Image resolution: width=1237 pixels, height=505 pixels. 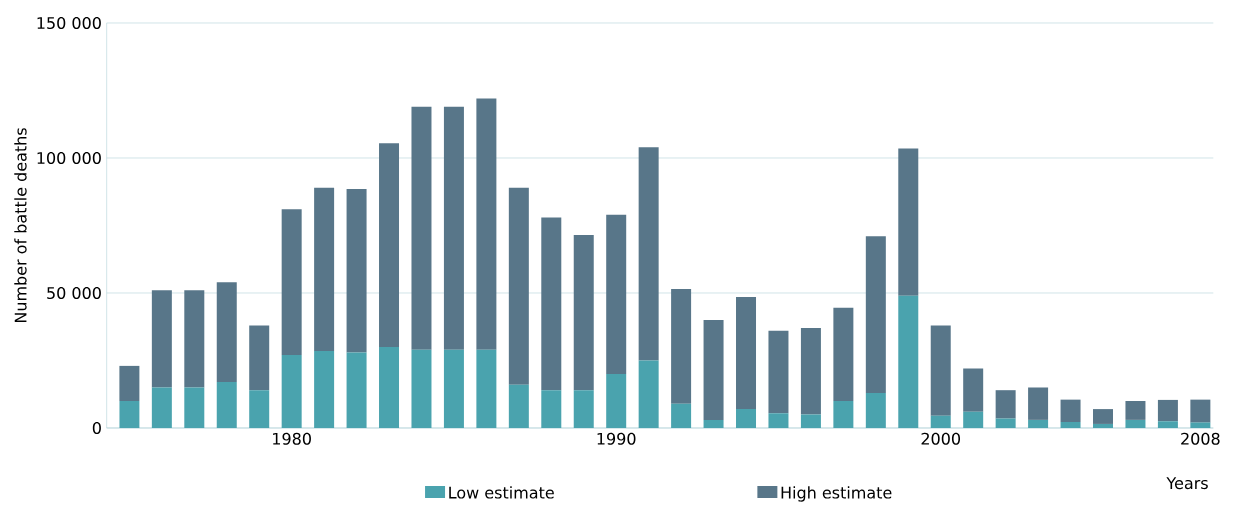 What do you see at coordinates (1200, 438) in the screenshot?
I see `x-tick-label: 2008` at bounding box center [1200, 438].